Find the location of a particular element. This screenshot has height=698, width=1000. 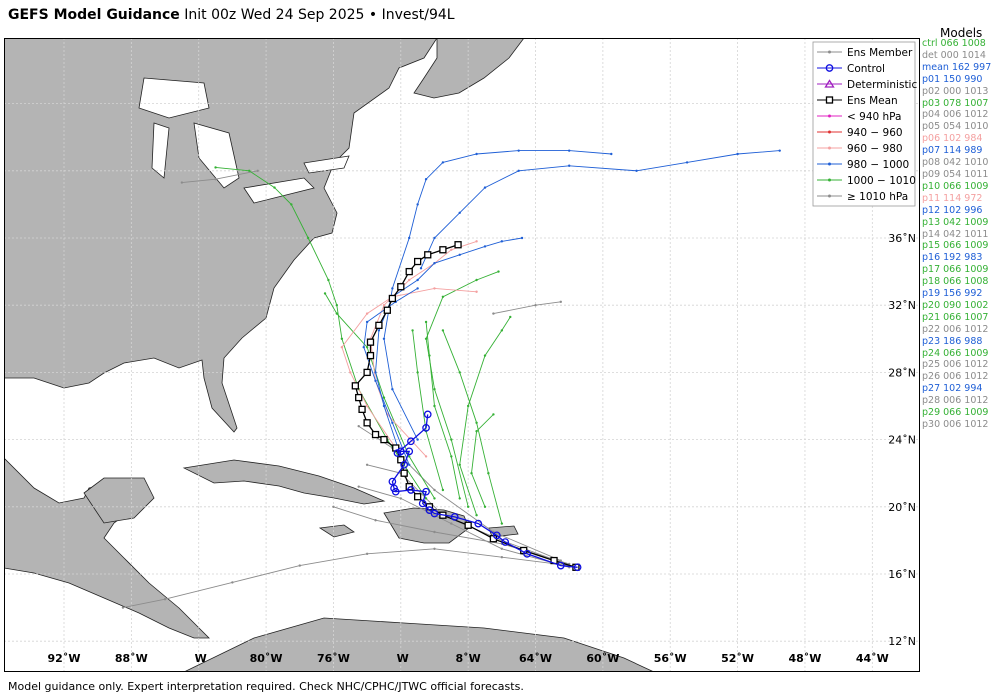

title-bold: GEFS Model Guidance is located at coordinates (94, 15).